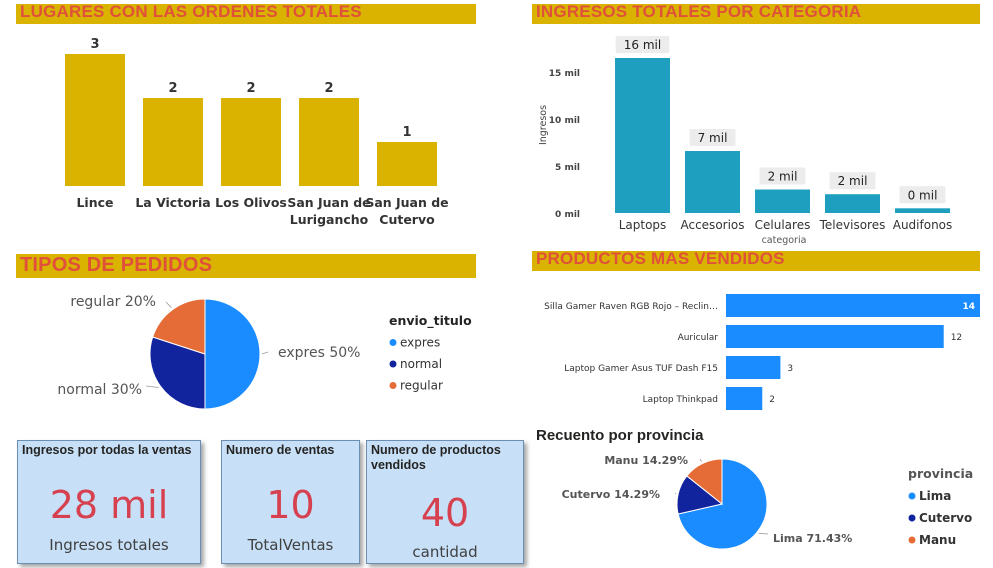 The width and height of the screenshot is (993, 568). Describe the element at coordinates (246, 266) in the screenshot. I see `tipos-banner: TIPOS DE PEDIDOS` at that location.